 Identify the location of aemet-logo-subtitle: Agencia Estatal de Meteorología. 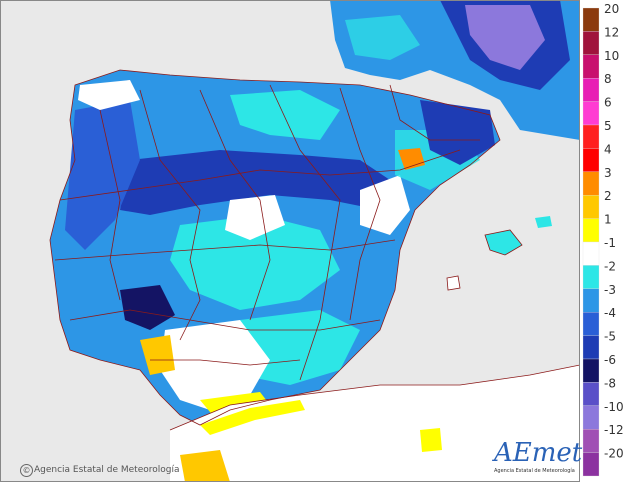
(534, 471).